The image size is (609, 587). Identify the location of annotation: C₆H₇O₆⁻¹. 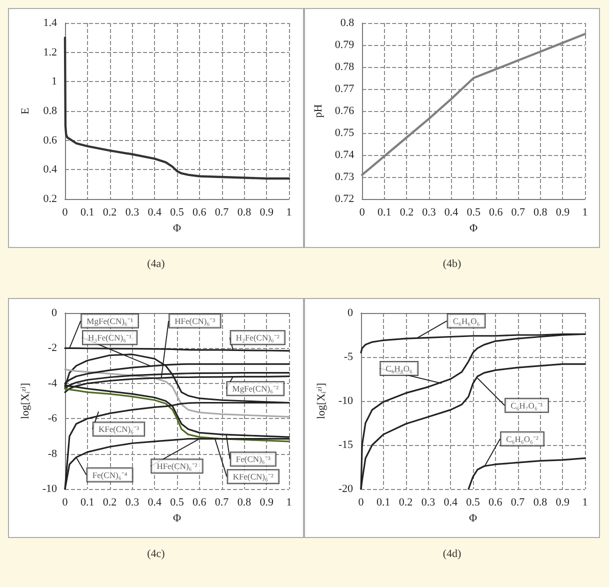
(527, 405).